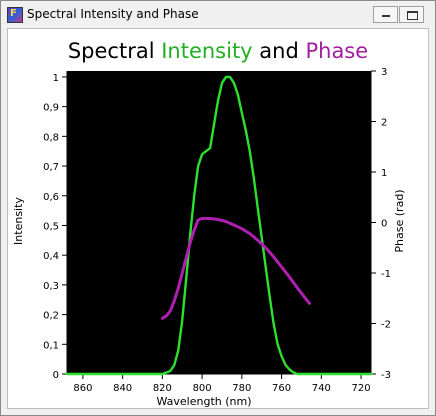  Describe the element at coordinates (18, 221) in the screenshot. I see `y-axis-label: Intensity` at that location.